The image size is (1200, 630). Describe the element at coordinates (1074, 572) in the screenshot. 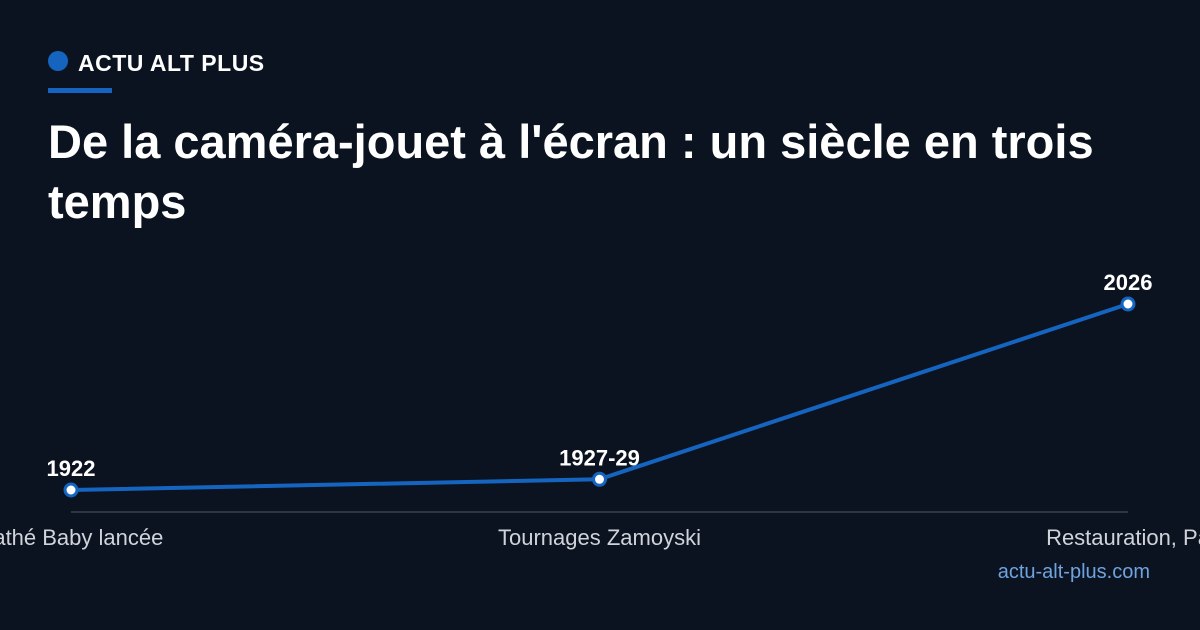

I see `source: actu-alt-plus.com` at that location.